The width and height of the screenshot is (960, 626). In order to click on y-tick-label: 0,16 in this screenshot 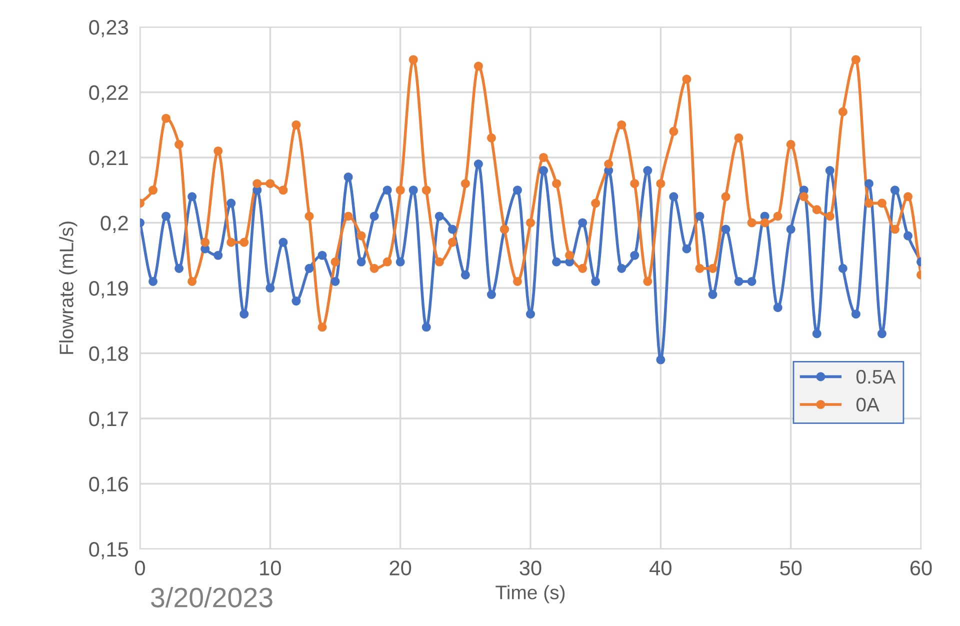, I will do `click(108, 485)`.